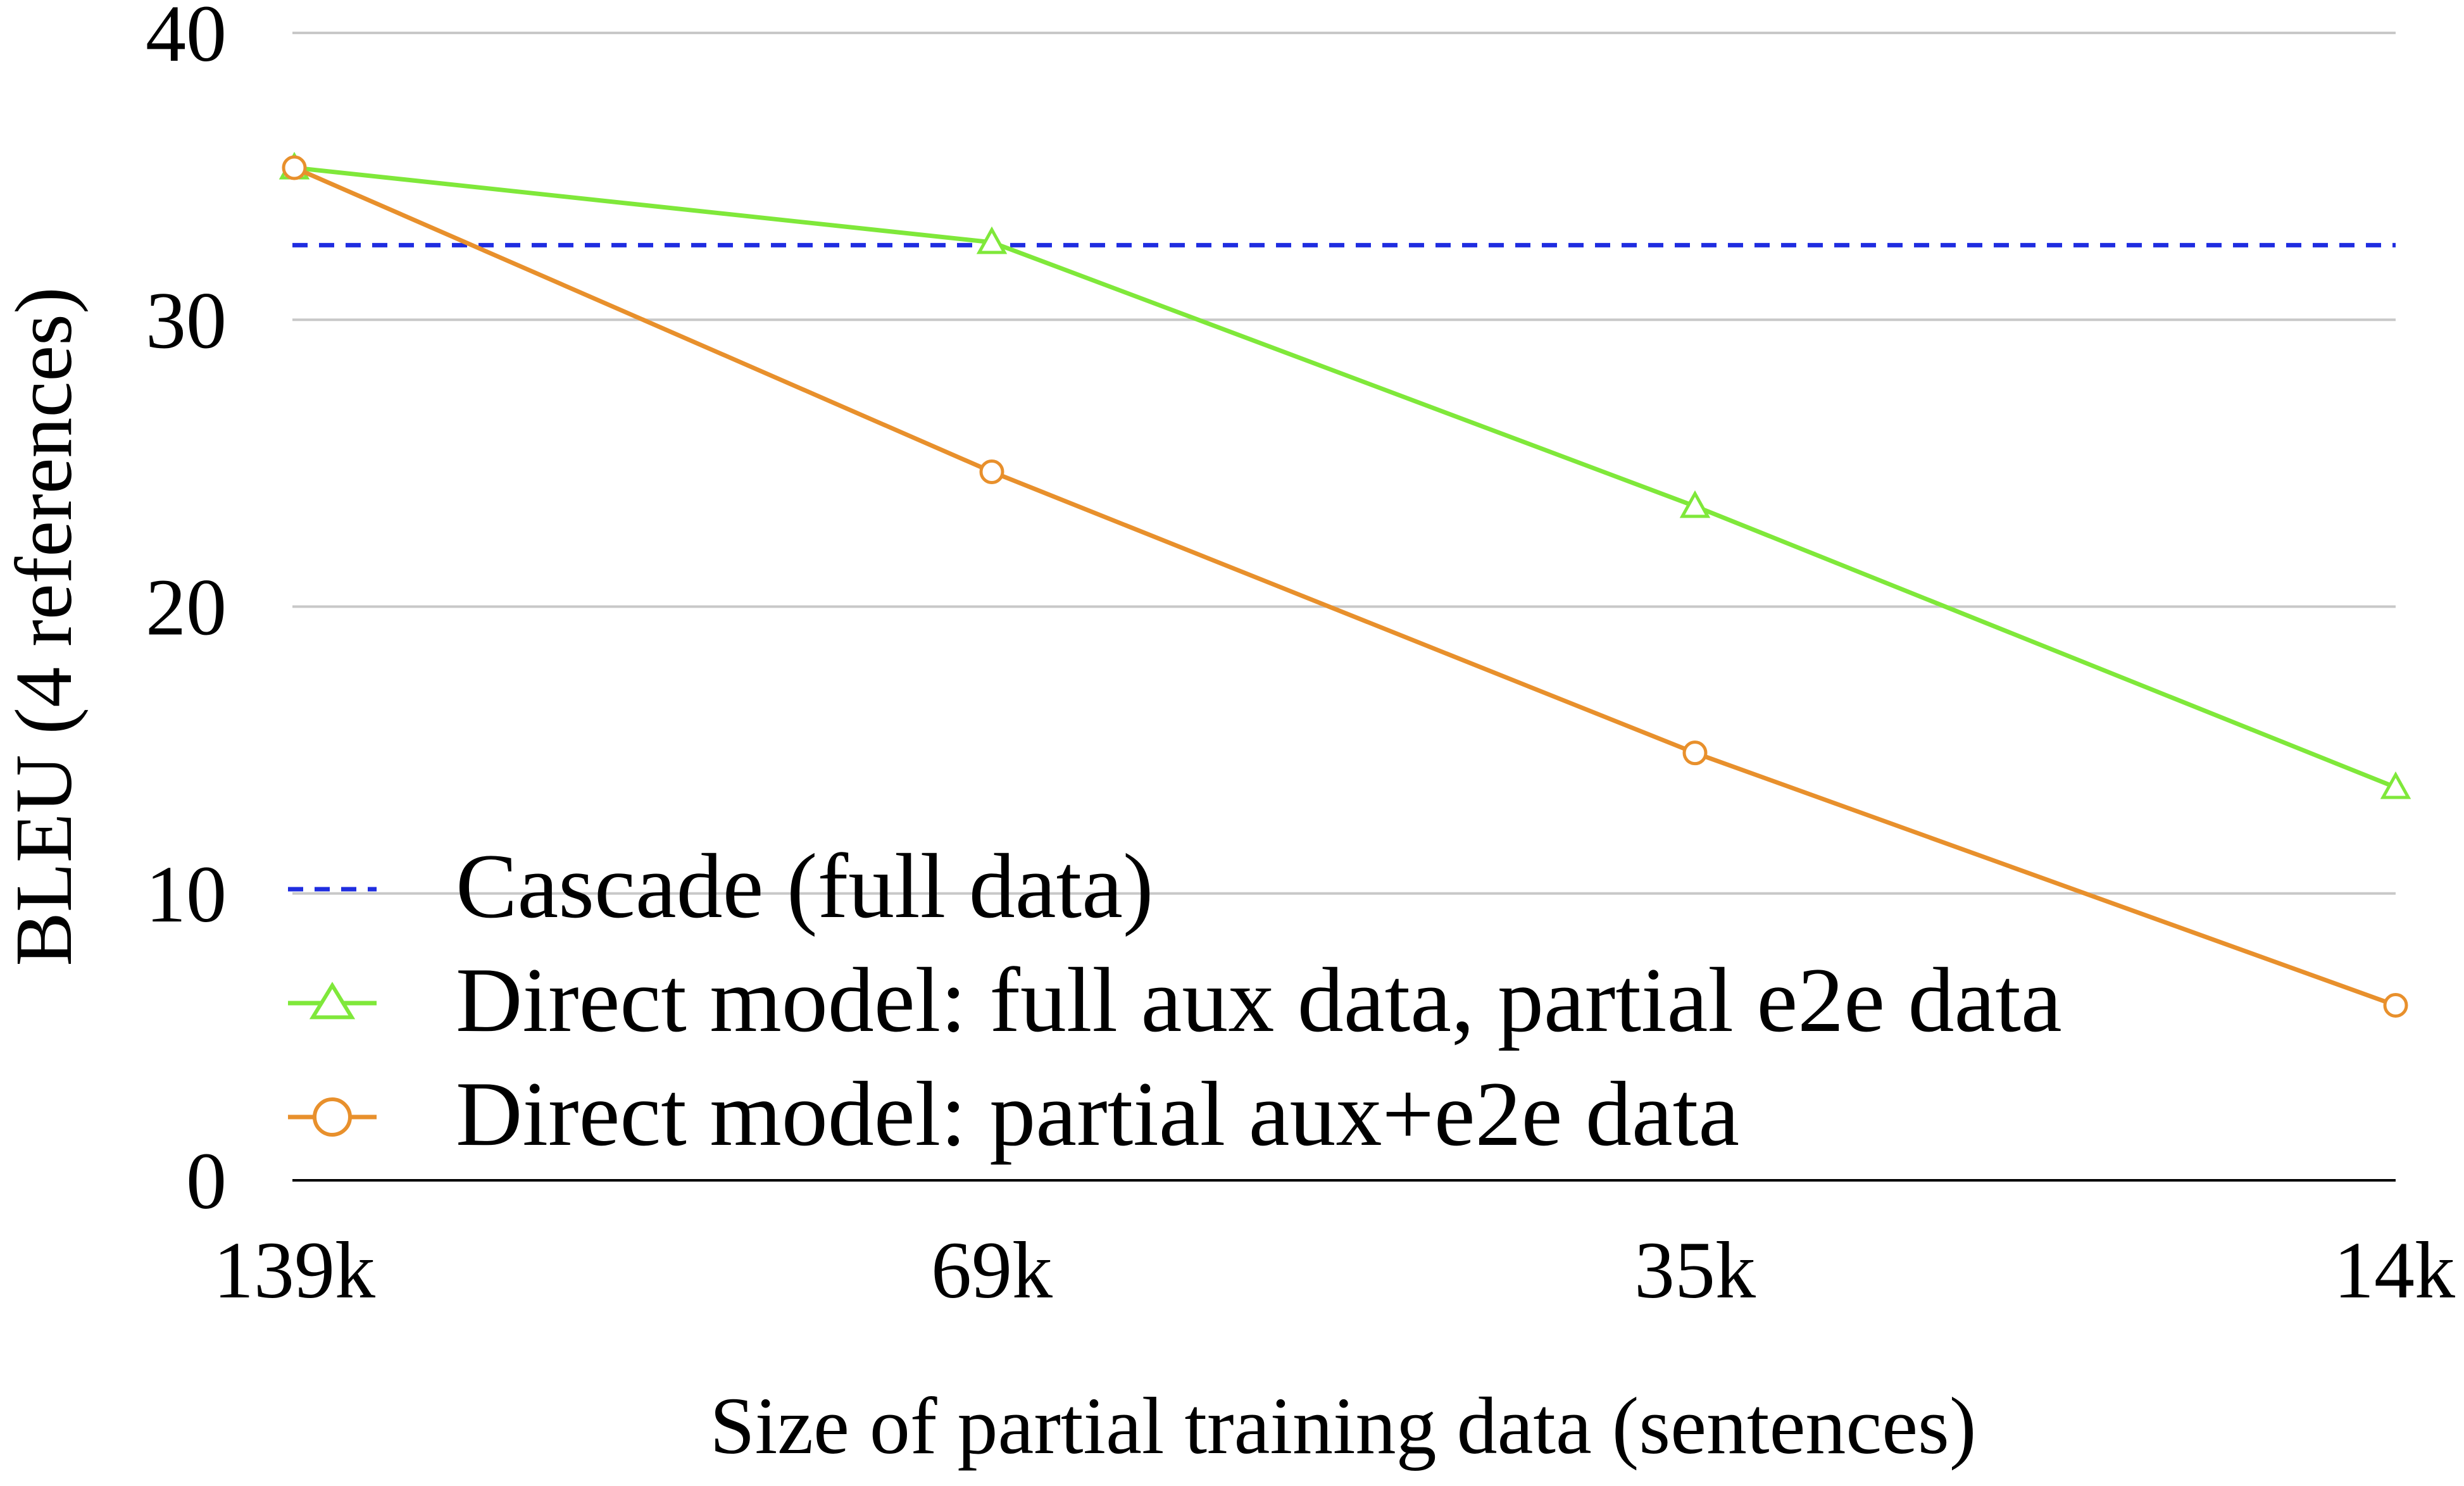  Describe the element at coordinates (1097, 1114) in the screenshot. I see `legend-label: Direct model: partial aux+e2e data` at that location.